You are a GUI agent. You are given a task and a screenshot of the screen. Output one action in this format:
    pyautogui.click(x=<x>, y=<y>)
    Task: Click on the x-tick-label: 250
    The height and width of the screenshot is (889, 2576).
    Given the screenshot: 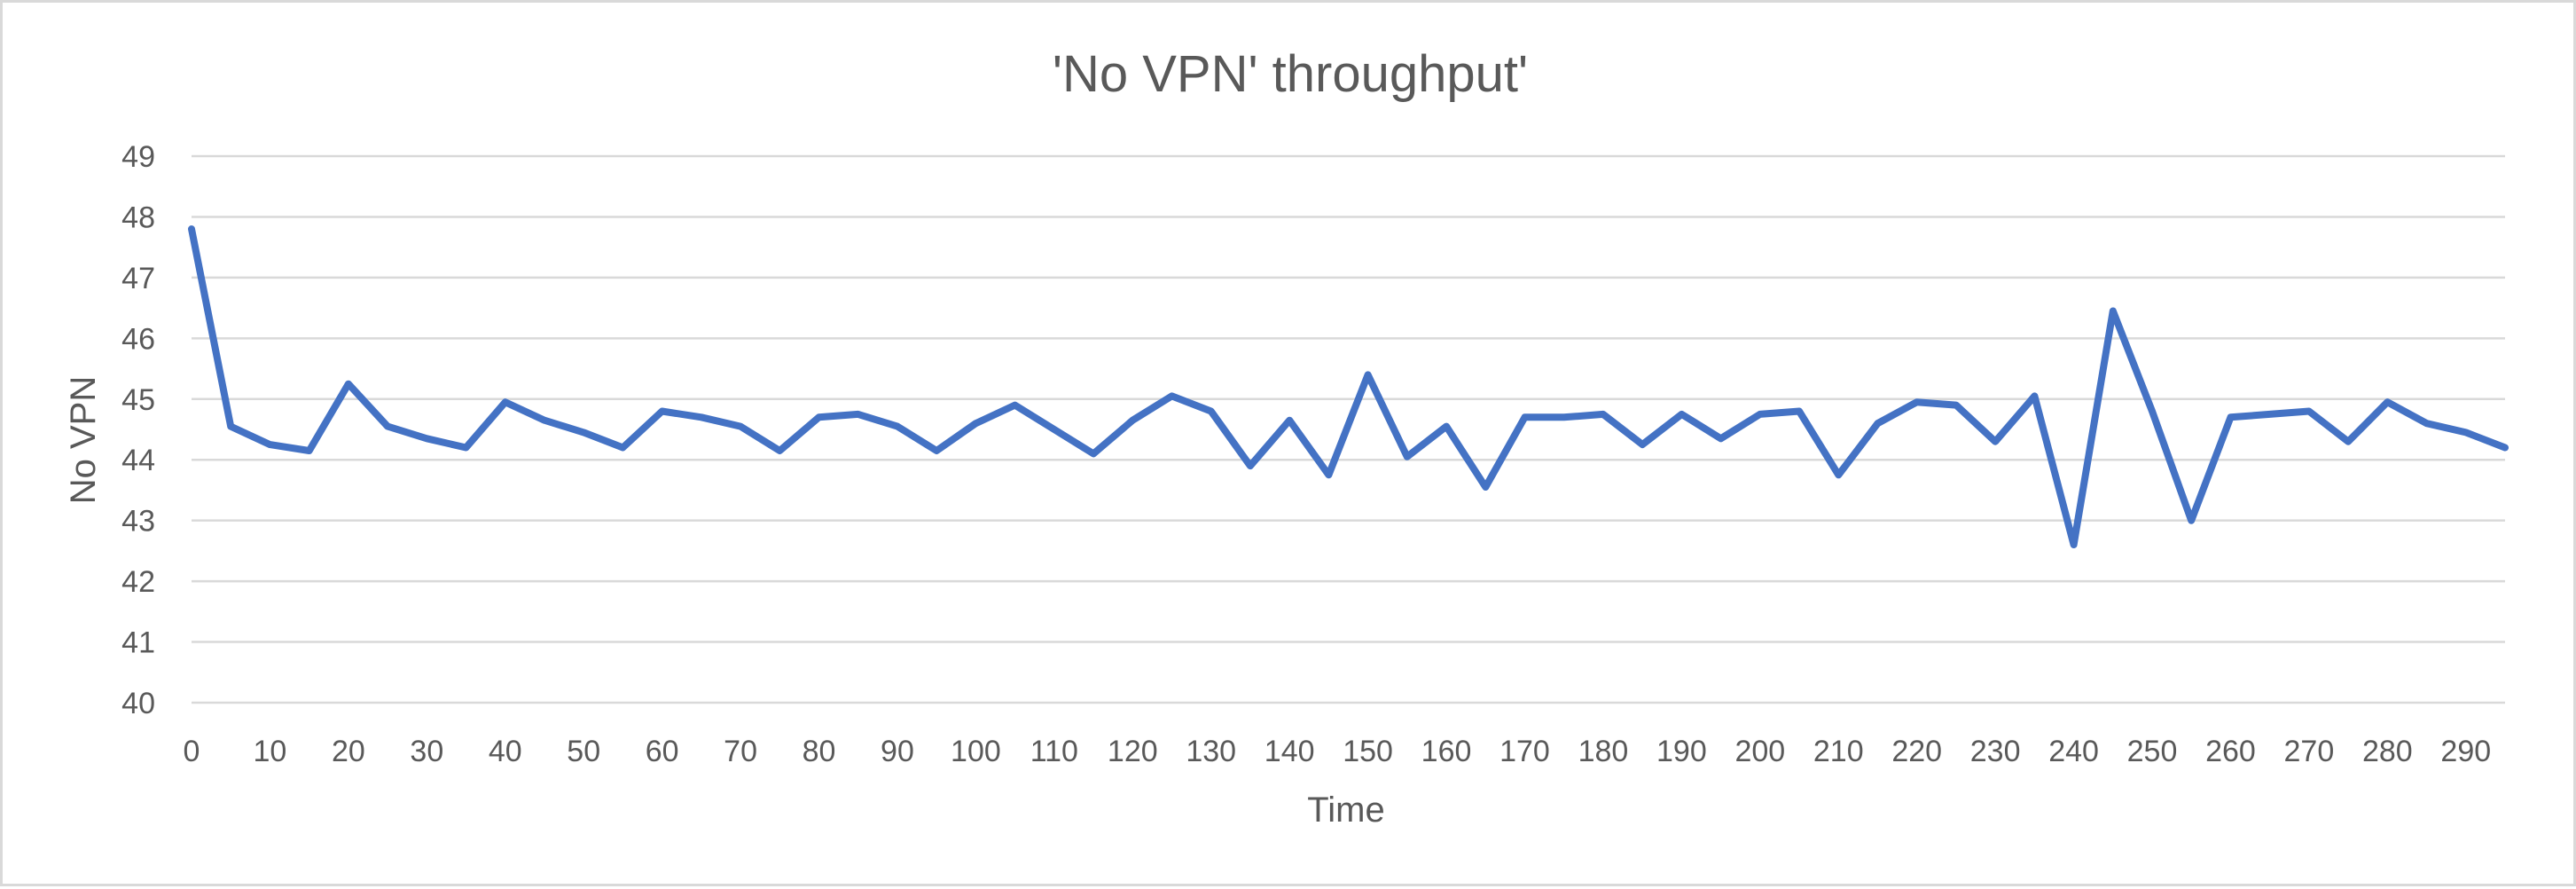 What is the action you would take?
    pyautogui.click(x=2152, y=751)
    